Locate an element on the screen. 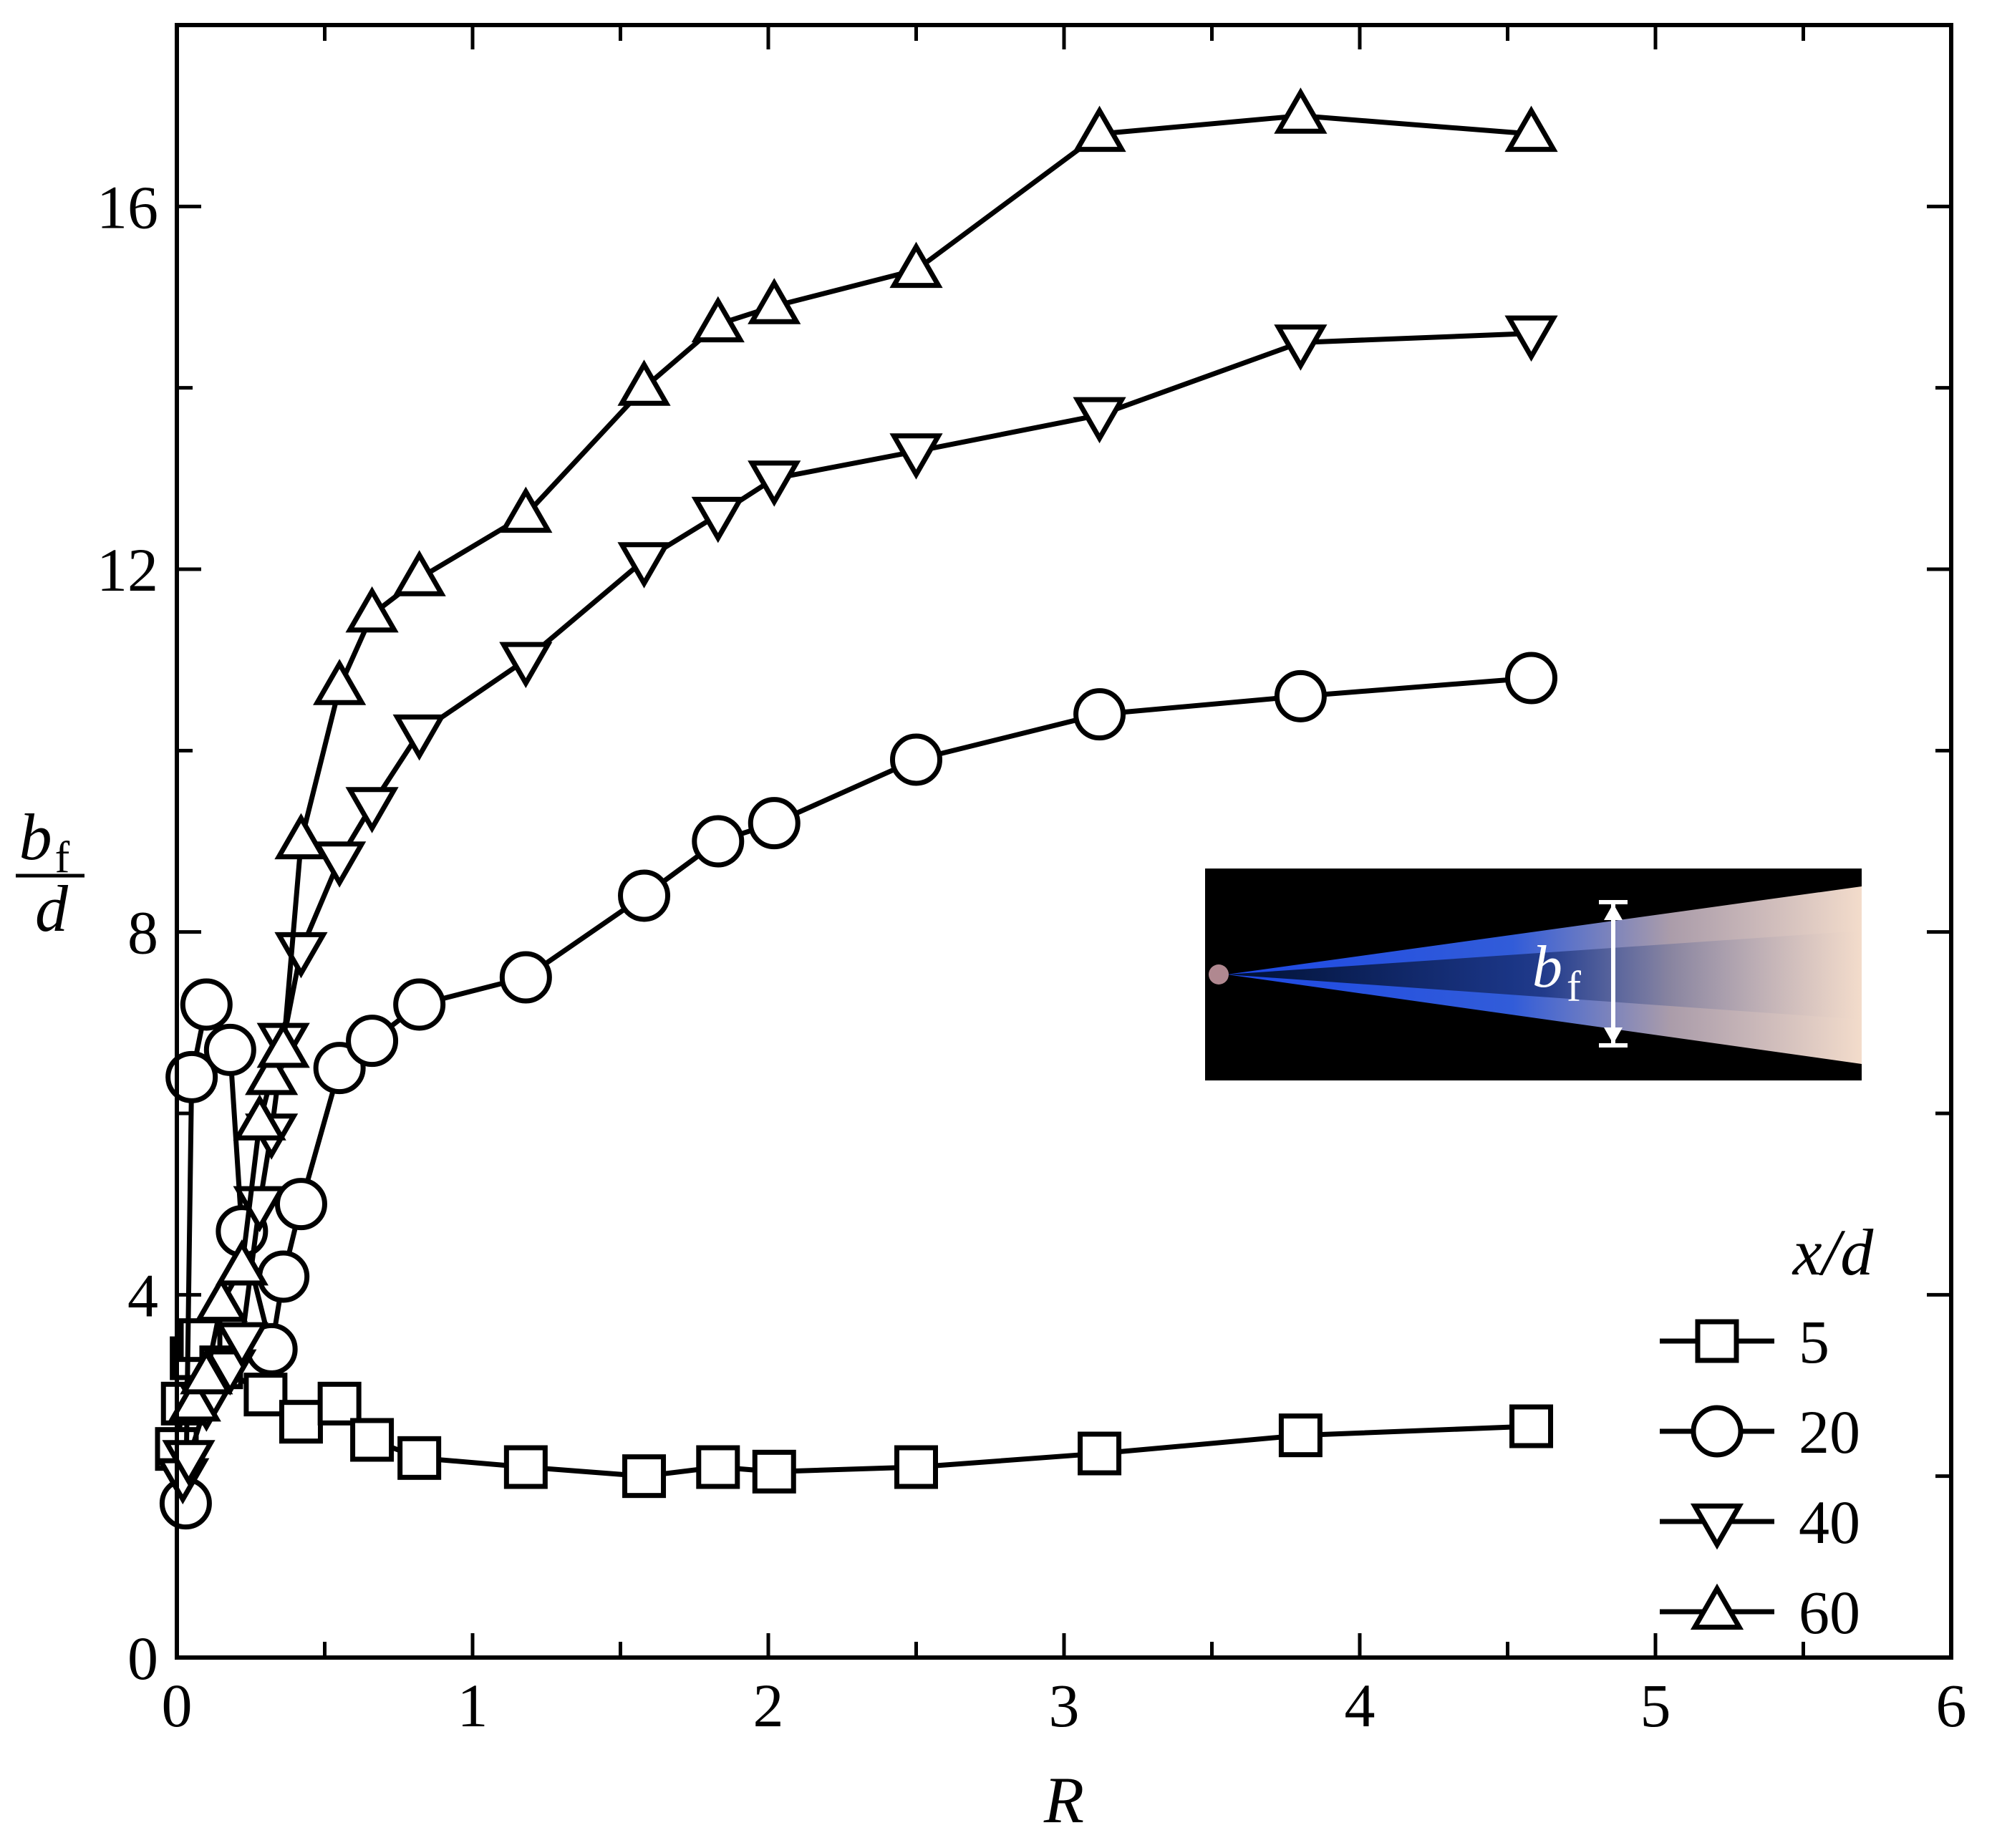  x-tick-label: 0 is located at coordinates (177, 1705).